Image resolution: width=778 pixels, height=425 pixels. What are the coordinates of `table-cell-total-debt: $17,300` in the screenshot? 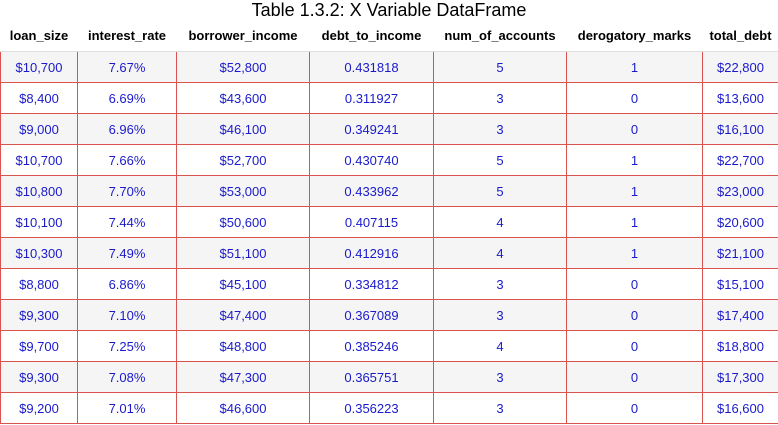 It's located at (740, 377).